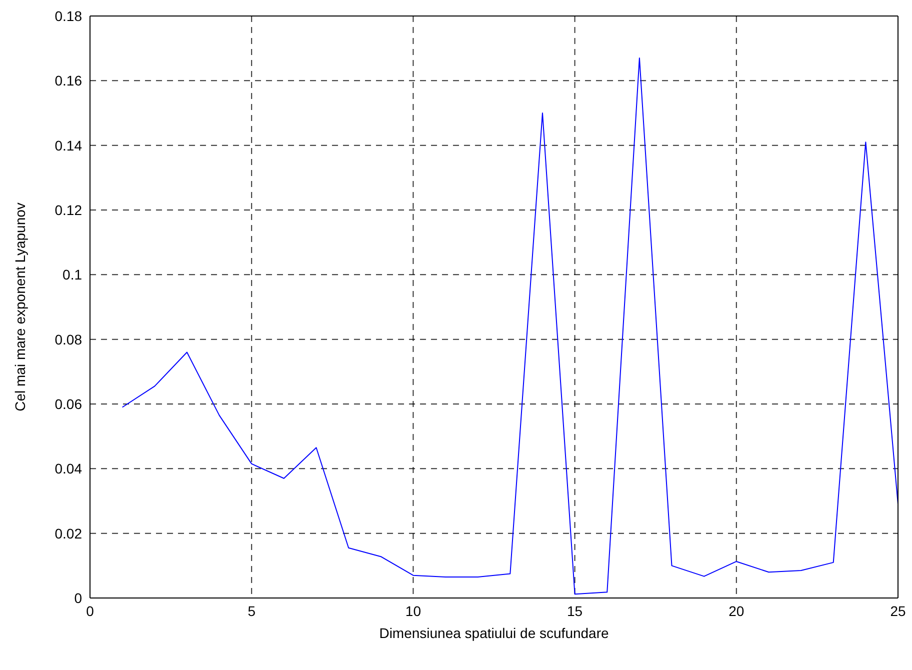 This screenshot has width=912, height=670. What do you see at coordinates (72, 274) in the screenshot?
I see `y-tick-label: 0.1` at bounding box center [72, 274].